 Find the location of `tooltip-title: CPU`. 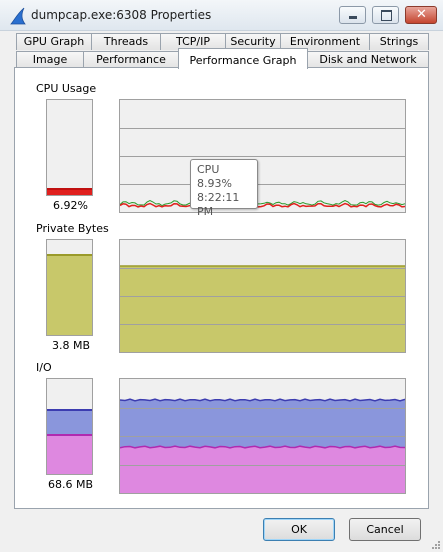

tooltip-title: CPU is located at coordinates (208, 169).